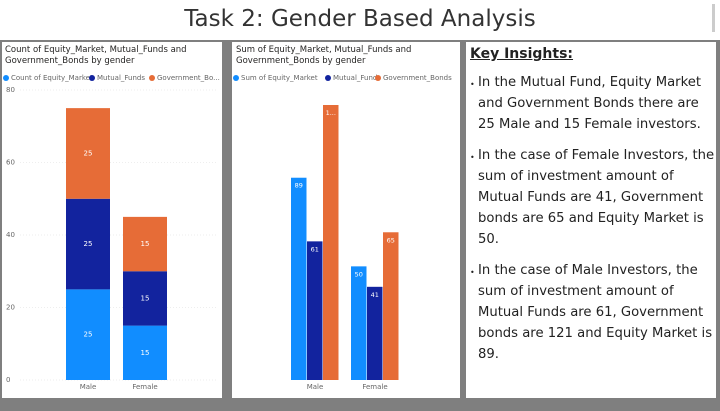 This screenshot has height=411, width=720. I want to click on data-label: 41, so click(375, 295).